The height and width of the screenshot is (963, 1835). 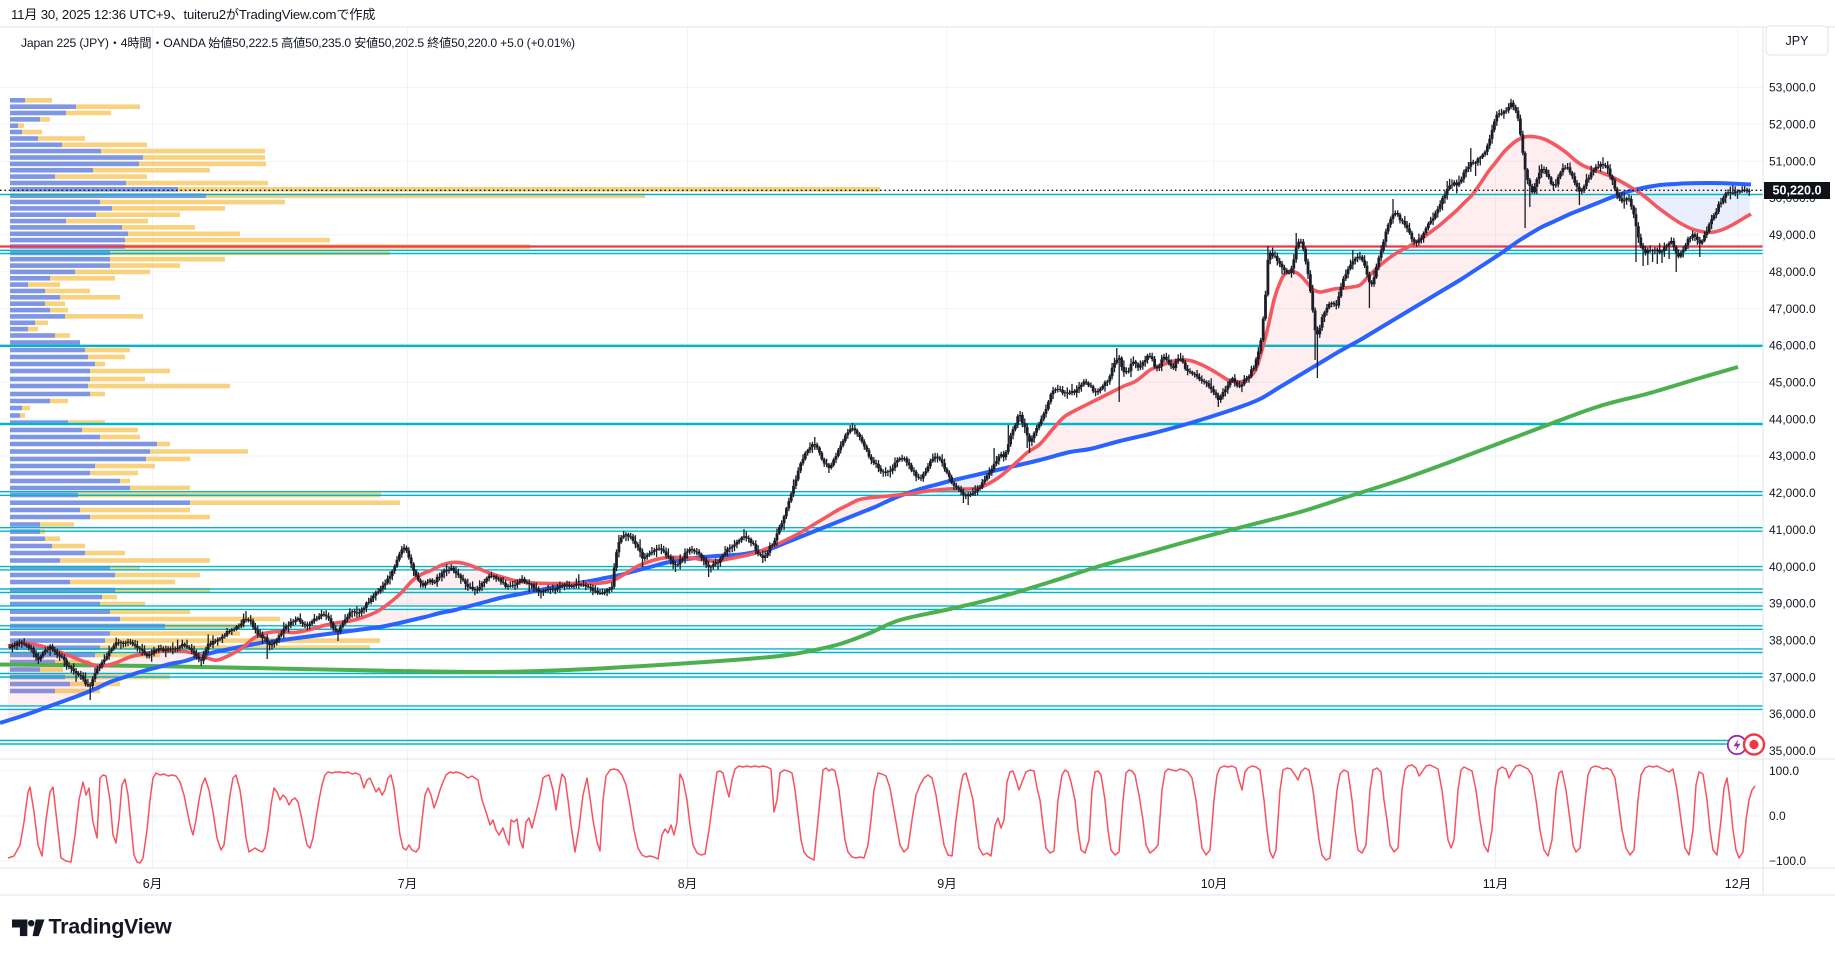 I want to click on svg-text: 12月, so click(x=1738, y=884).